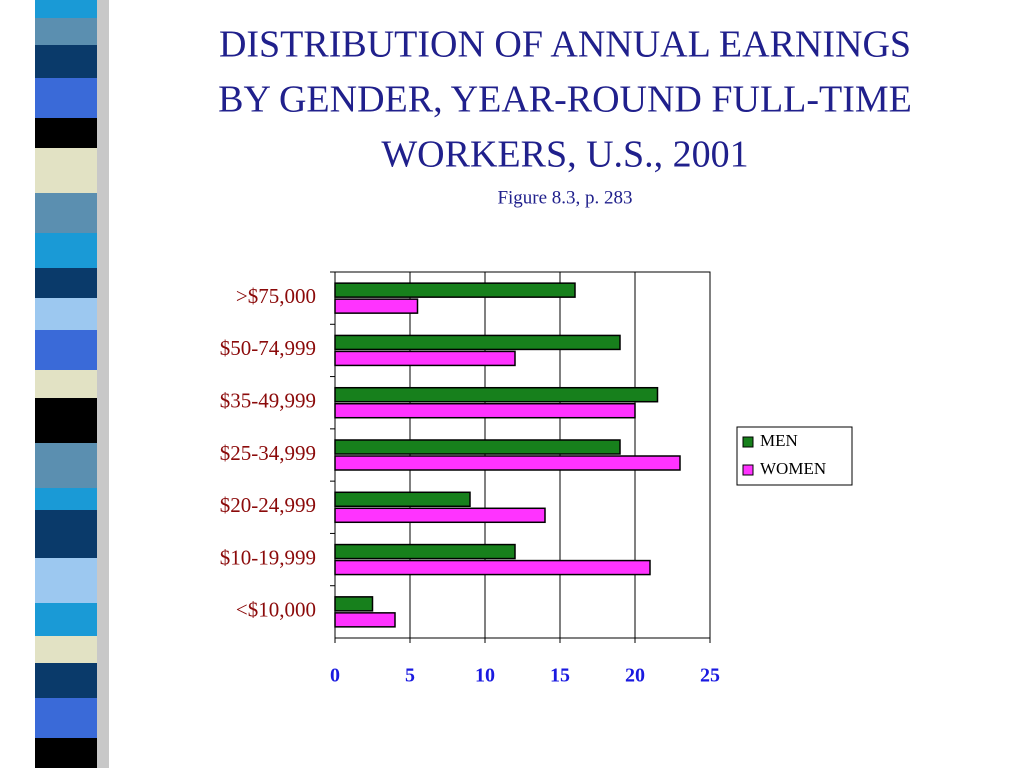 This screenshot has width=1024, height=768. Describe the element at coordinates (560, 676) in the screenshot. I see `x-tick-label: 15` at that location.